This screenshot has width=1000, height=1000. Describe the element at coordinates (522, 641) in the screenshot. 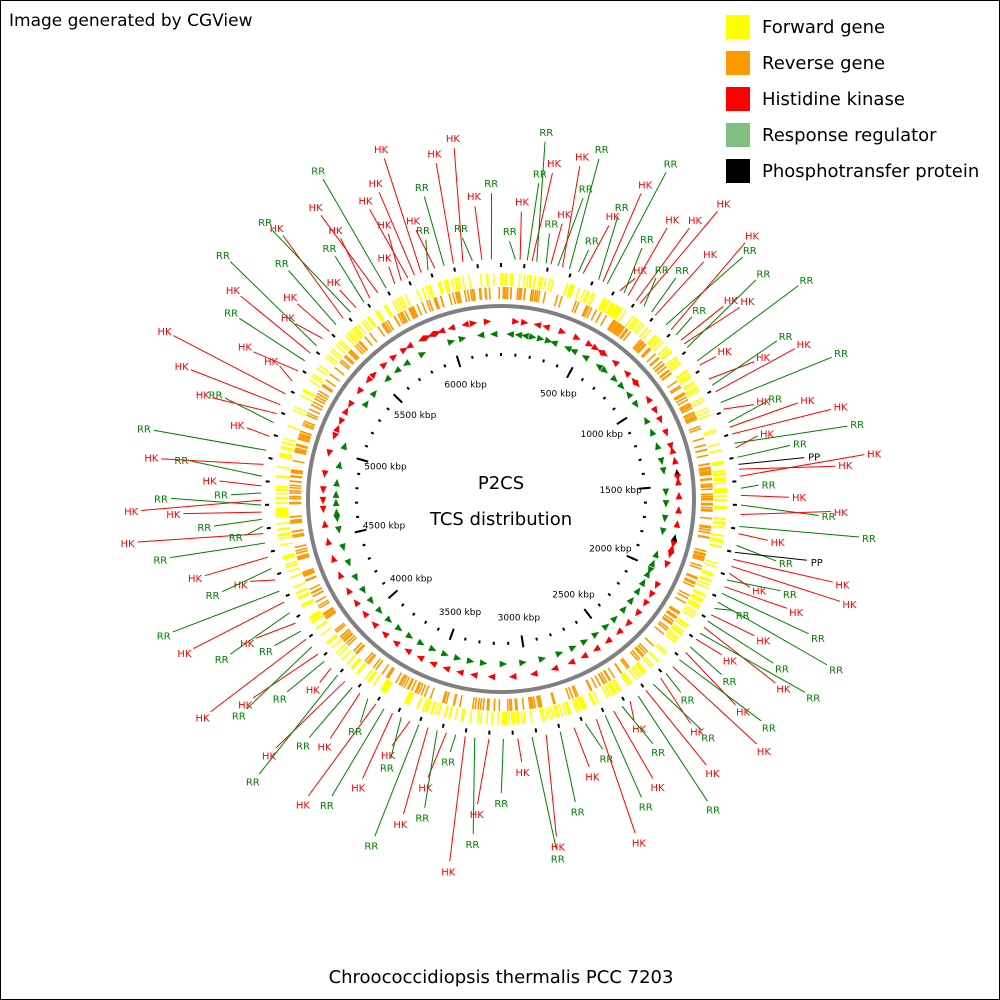

I see `major-tick` at that location.